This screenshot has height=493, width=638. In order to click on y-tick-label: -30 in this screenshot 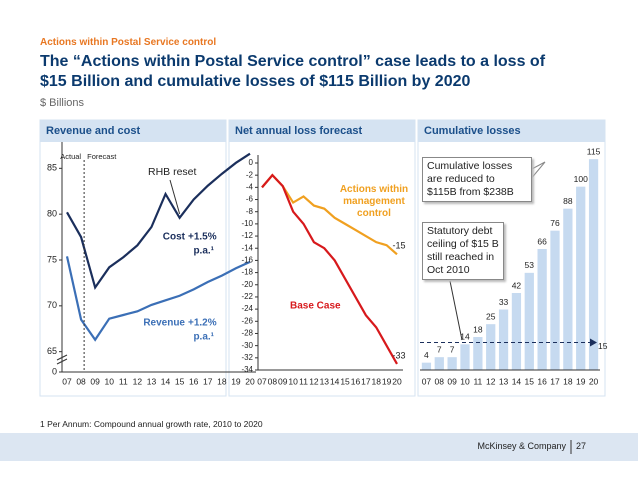, I will do `click(247, 345)`.